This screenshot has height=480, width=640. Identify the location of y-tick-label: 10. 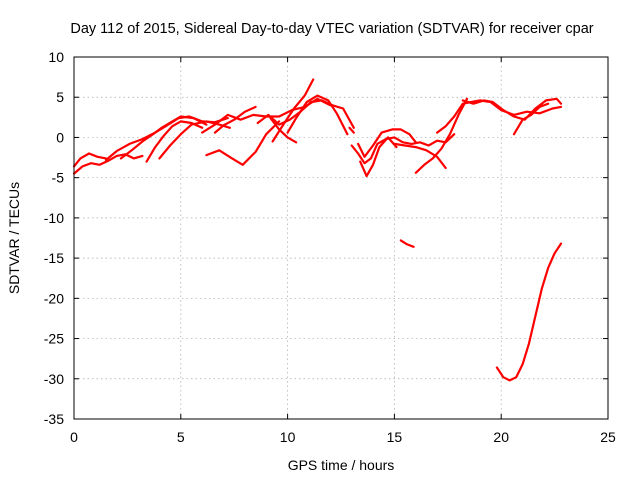
(56, 57).